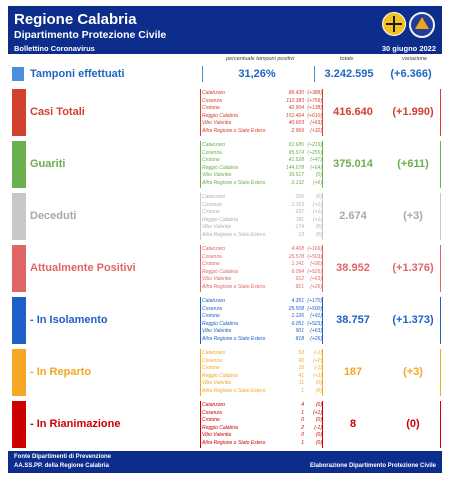  Describe the element at coordinates (53, 215) in the screenshot. I see `section-label: Deceduti` at that location.